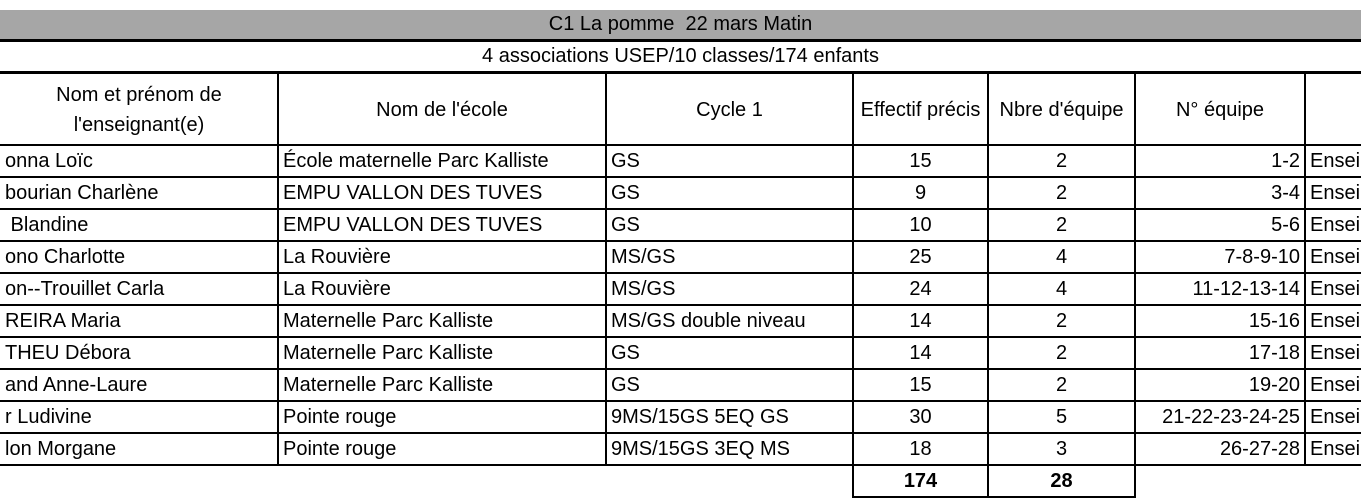 Image resolution: width=1361 pixels, height=500 pixels. Describe the element at coordinates (1285, 224) in the screenshot. I see `table-cell: 5-6` at that location.